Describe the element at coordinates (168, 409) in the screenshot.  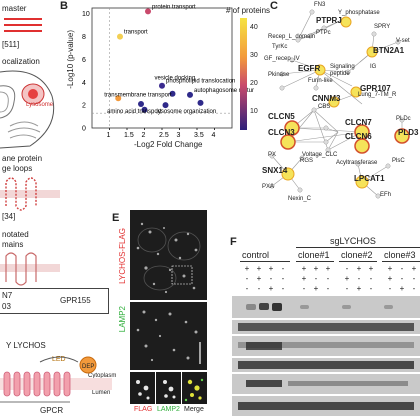
I see `inset-label-lamp2: LAMP2` at that location.